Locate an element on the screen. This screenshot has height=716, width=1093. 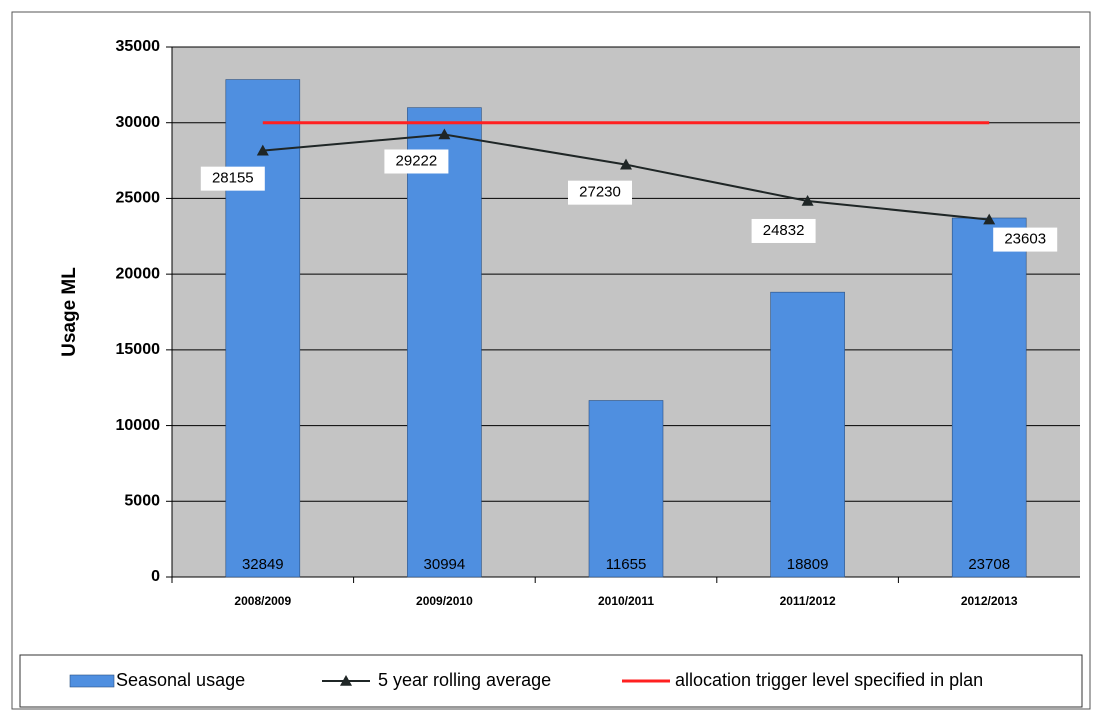
y-tick-label: 10000 is located at coordinates (138, 425).